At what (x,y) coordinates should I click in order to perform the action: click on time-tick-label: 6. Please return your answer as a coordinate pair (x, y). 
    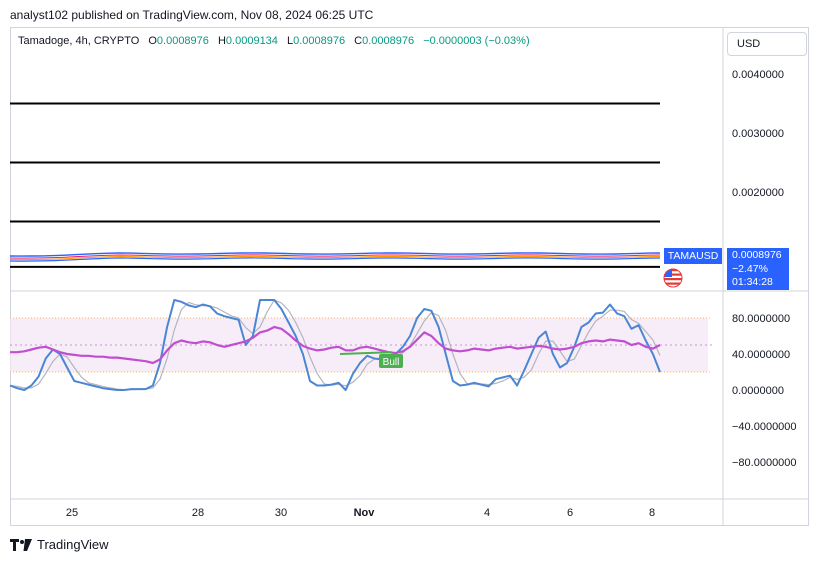
    Looking at the image, I should click on (570, 513).